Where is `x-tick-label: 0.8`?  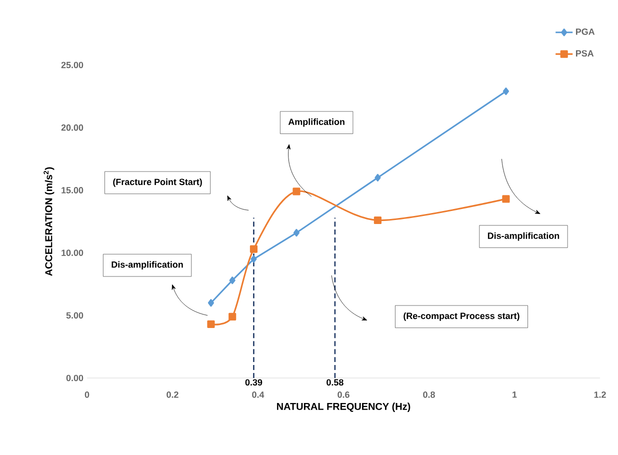 x-tick-label: 0.8 is located at coordinates (429, 394).